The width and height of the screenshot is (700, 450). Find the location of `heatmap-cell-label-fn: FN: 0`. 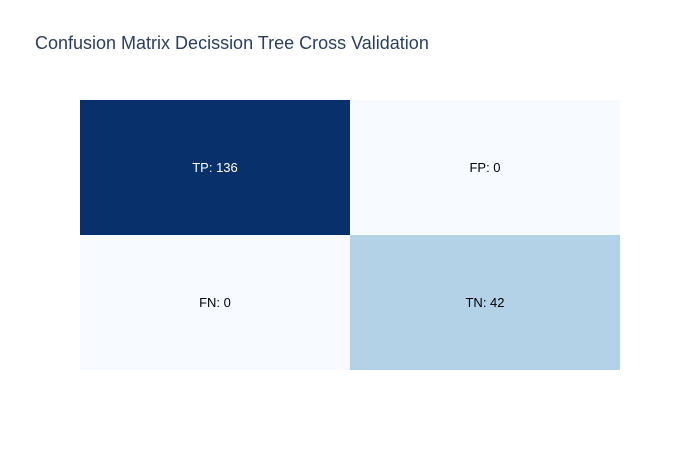

heatmap-cell-label-fn: FN: 0 is located at coordinates (215, 302).